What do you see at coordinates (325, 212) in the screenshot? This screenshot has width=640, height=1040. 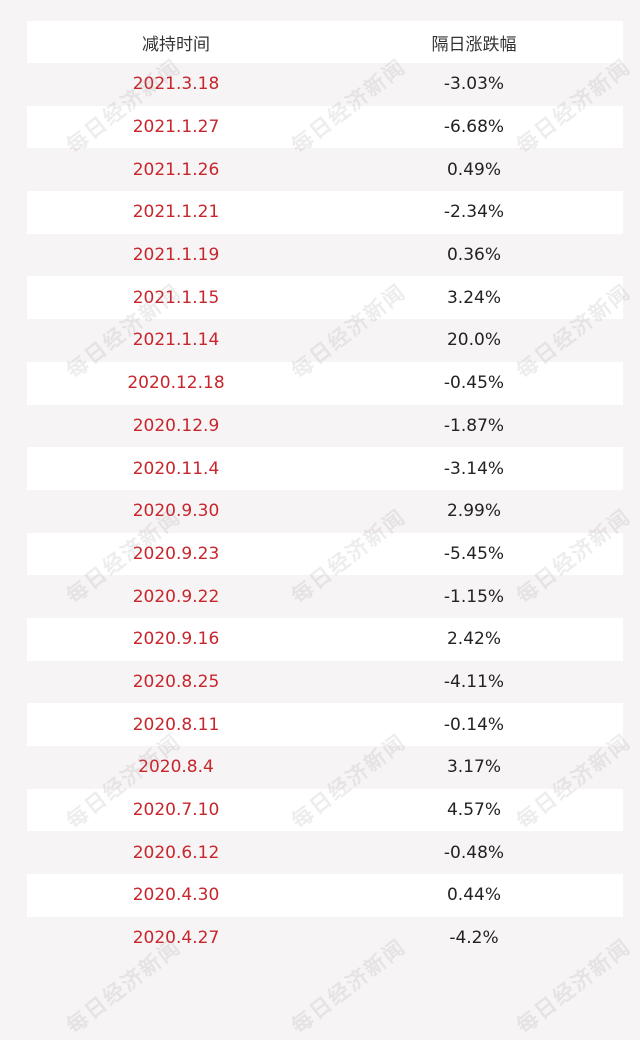 I see `table-row: 2021.1.21 -2.34%` at bounding box center [325, 212].